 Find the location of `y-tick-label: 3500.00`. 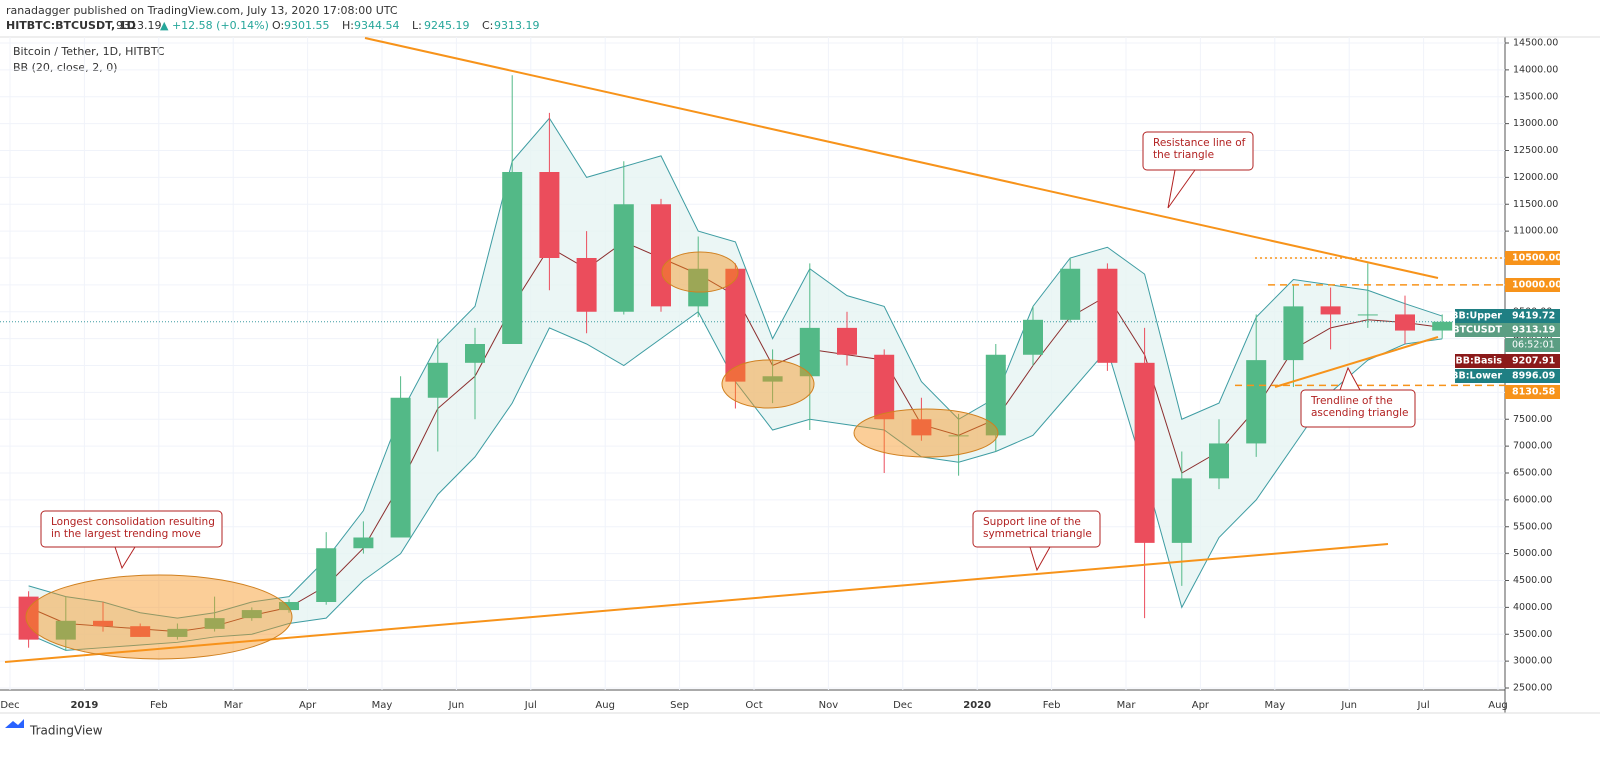

y-tick-label: 3500.00 is located at coordinates (1532, 634).